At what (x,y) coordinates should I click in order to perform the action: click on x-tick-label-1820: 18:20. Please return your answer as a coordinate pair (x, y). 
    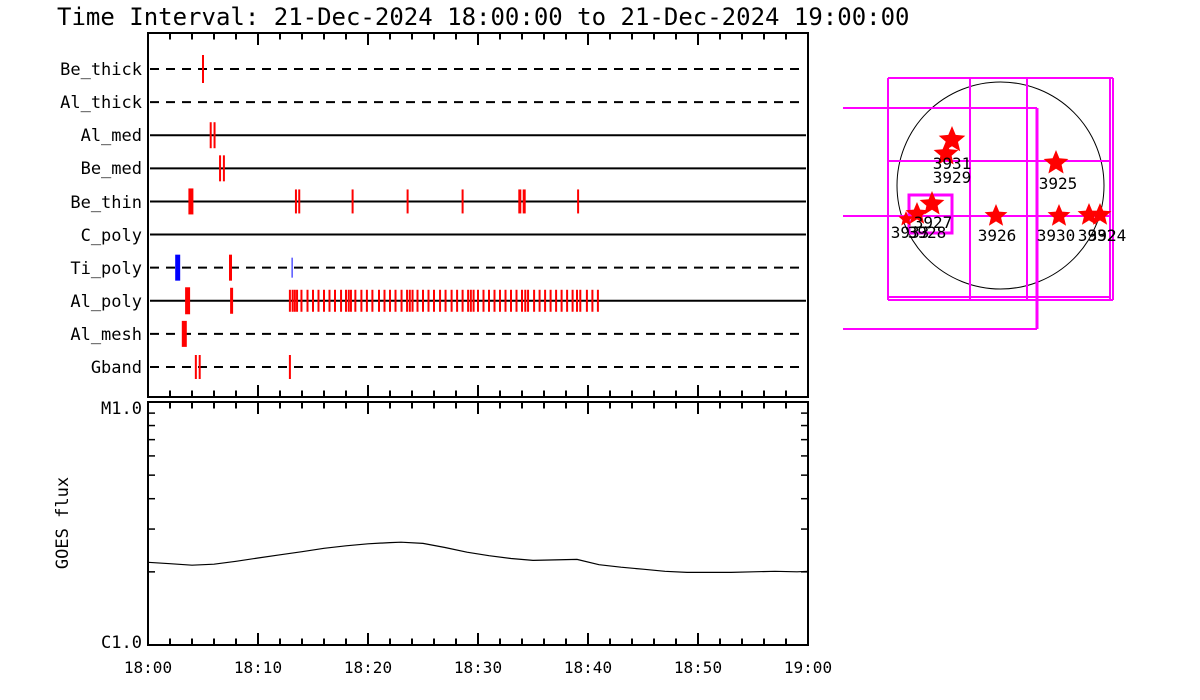
    Looking at the image, I should click on (368, 667).